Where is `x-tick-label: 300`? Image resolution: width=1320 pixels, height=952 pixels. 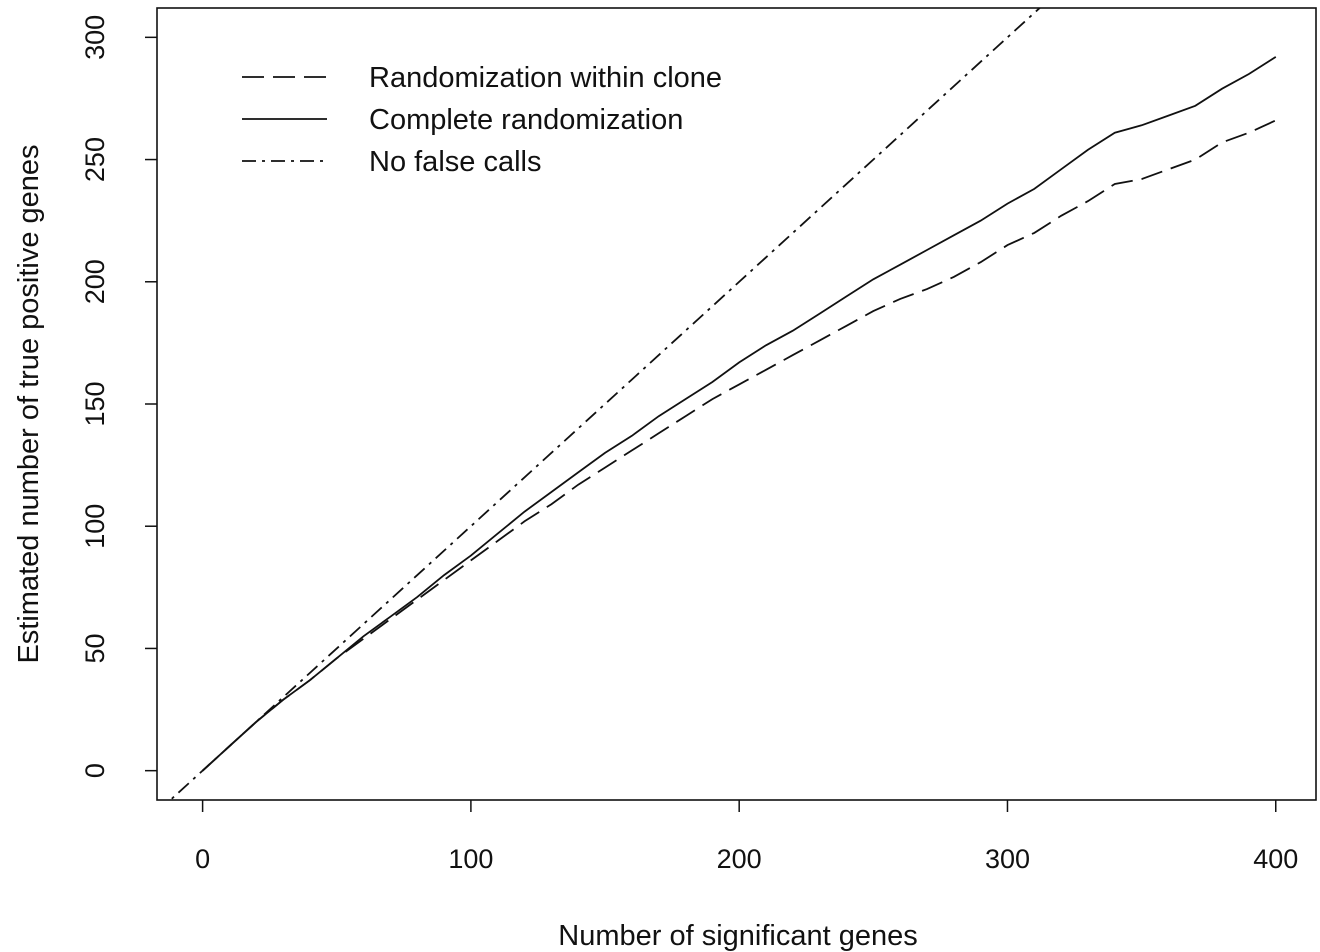 x-tick-label: 300 is located at coordinates (1007, 859).